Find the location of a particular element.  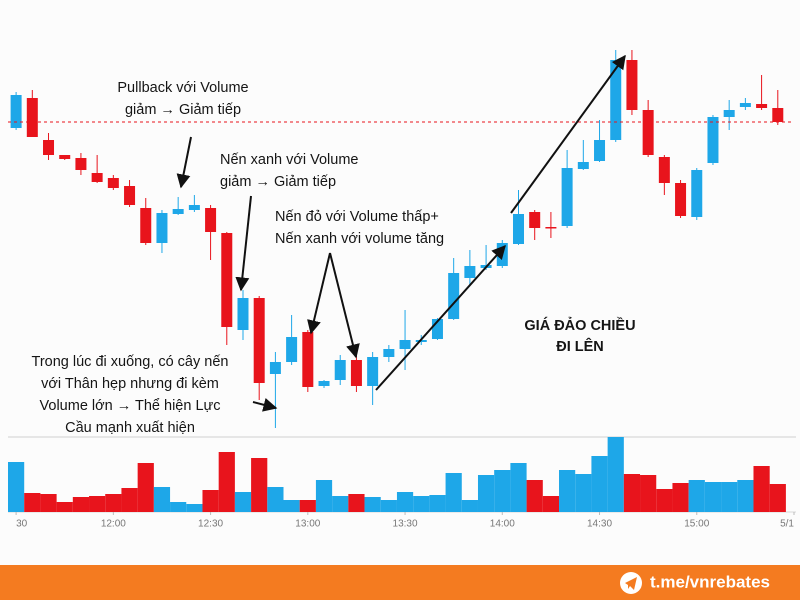

annotation: ĐI LÊN is located at coordinates (580, 346).